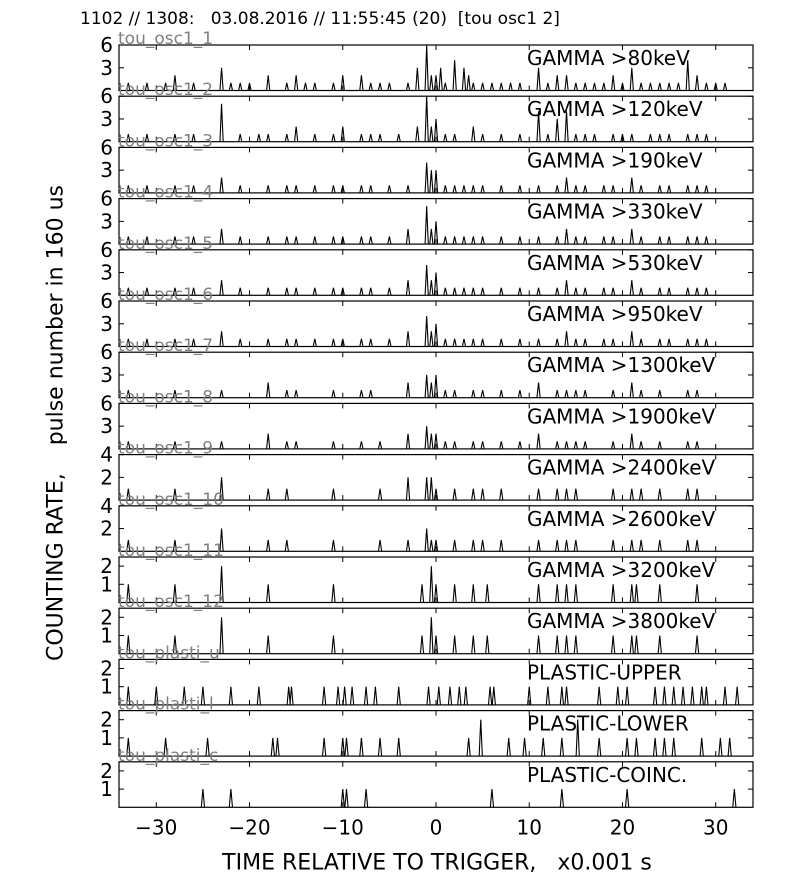 This screenshot has width=792, height=882. I want to click on panel-id-label: tou_osc1_7, so click(165, 346).